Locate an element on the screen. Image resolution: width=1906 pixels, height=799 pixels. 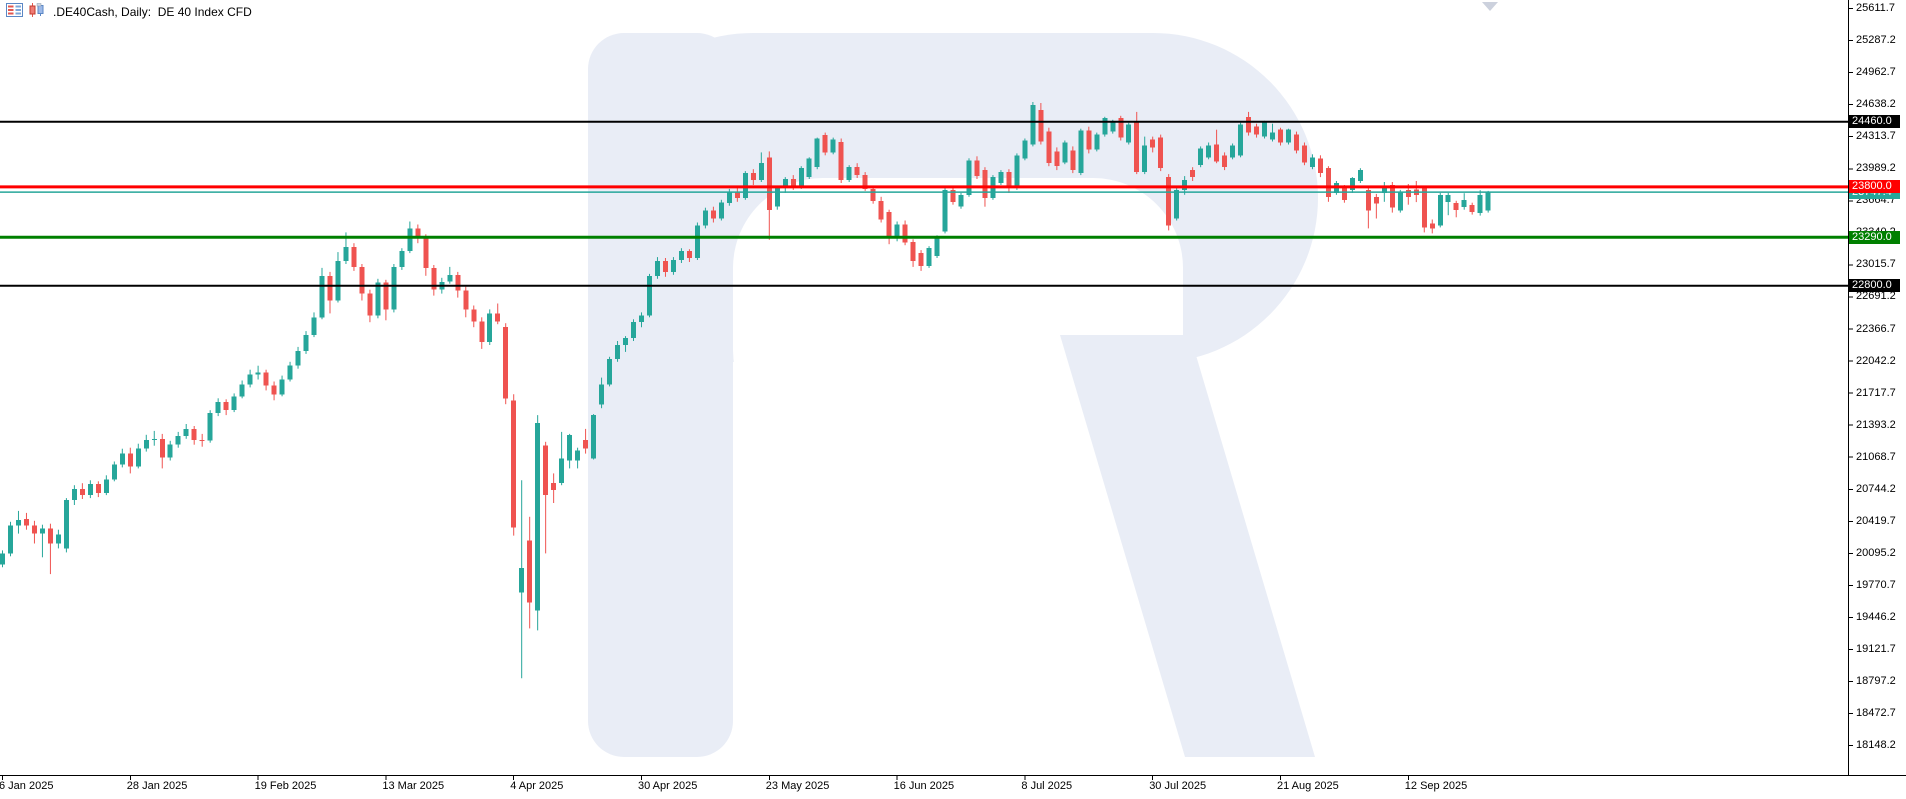
price-tick-label: 24638.2 is located at coordinates (1876, 104).